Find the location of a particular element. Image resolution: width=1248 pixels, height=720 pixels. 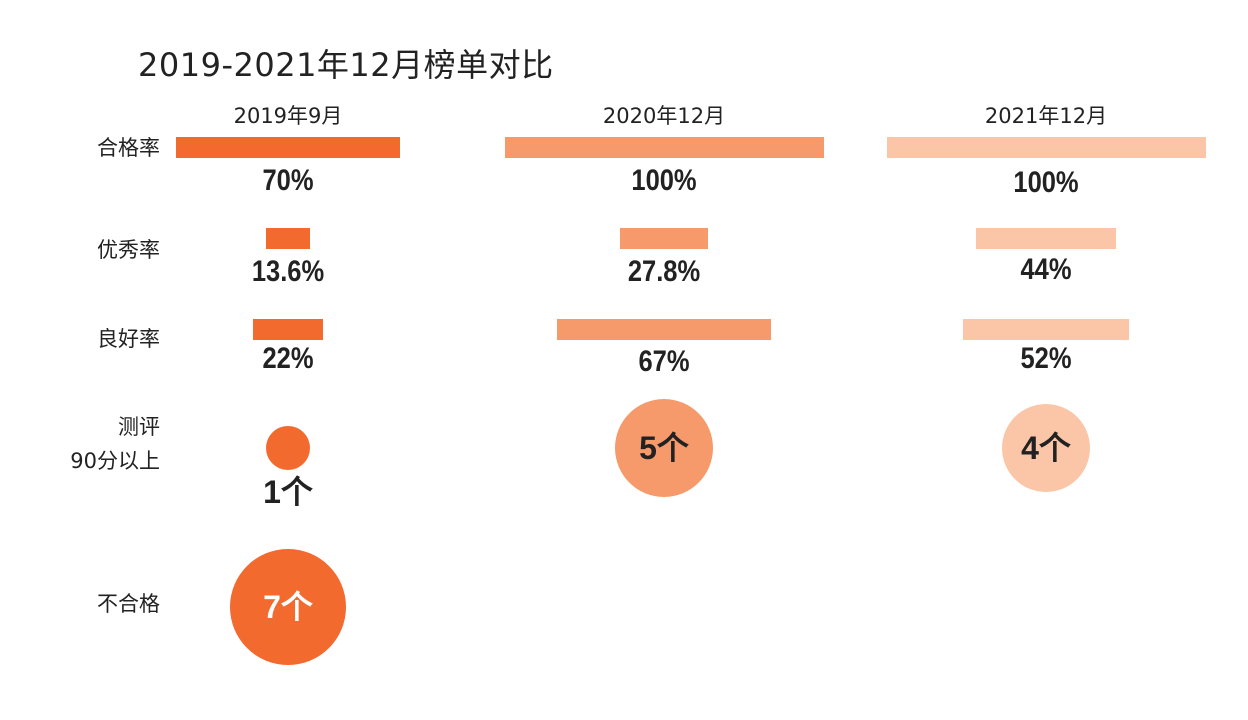

row-label: 良好率 is located at coordinates (128, 339).